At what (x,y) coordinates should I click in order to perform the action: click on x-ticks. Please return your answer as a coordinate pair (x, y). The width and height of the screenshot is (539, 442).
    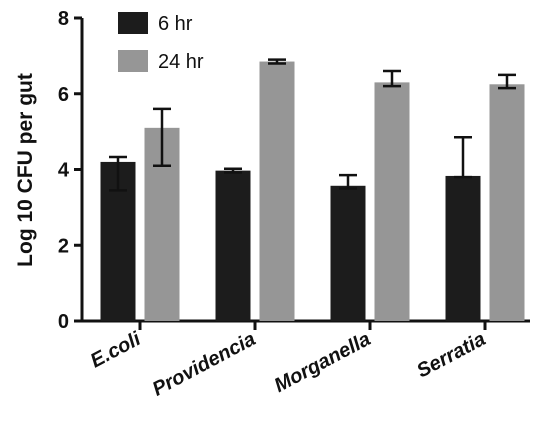
    Looking at the image, I should click on (312, 325).